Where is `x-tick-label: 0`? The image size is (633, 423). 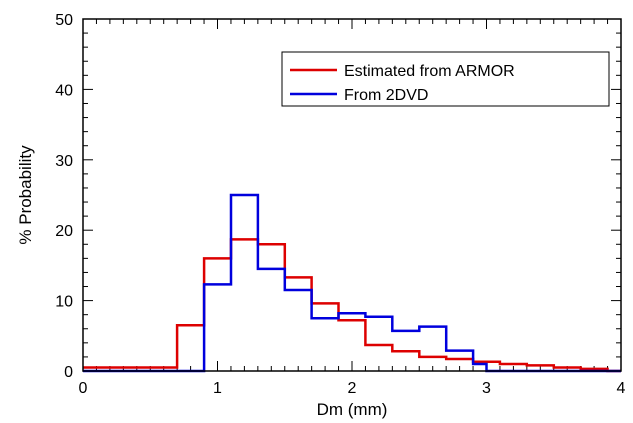 x-tick-label: 0 is located at coordinates (83, 388).